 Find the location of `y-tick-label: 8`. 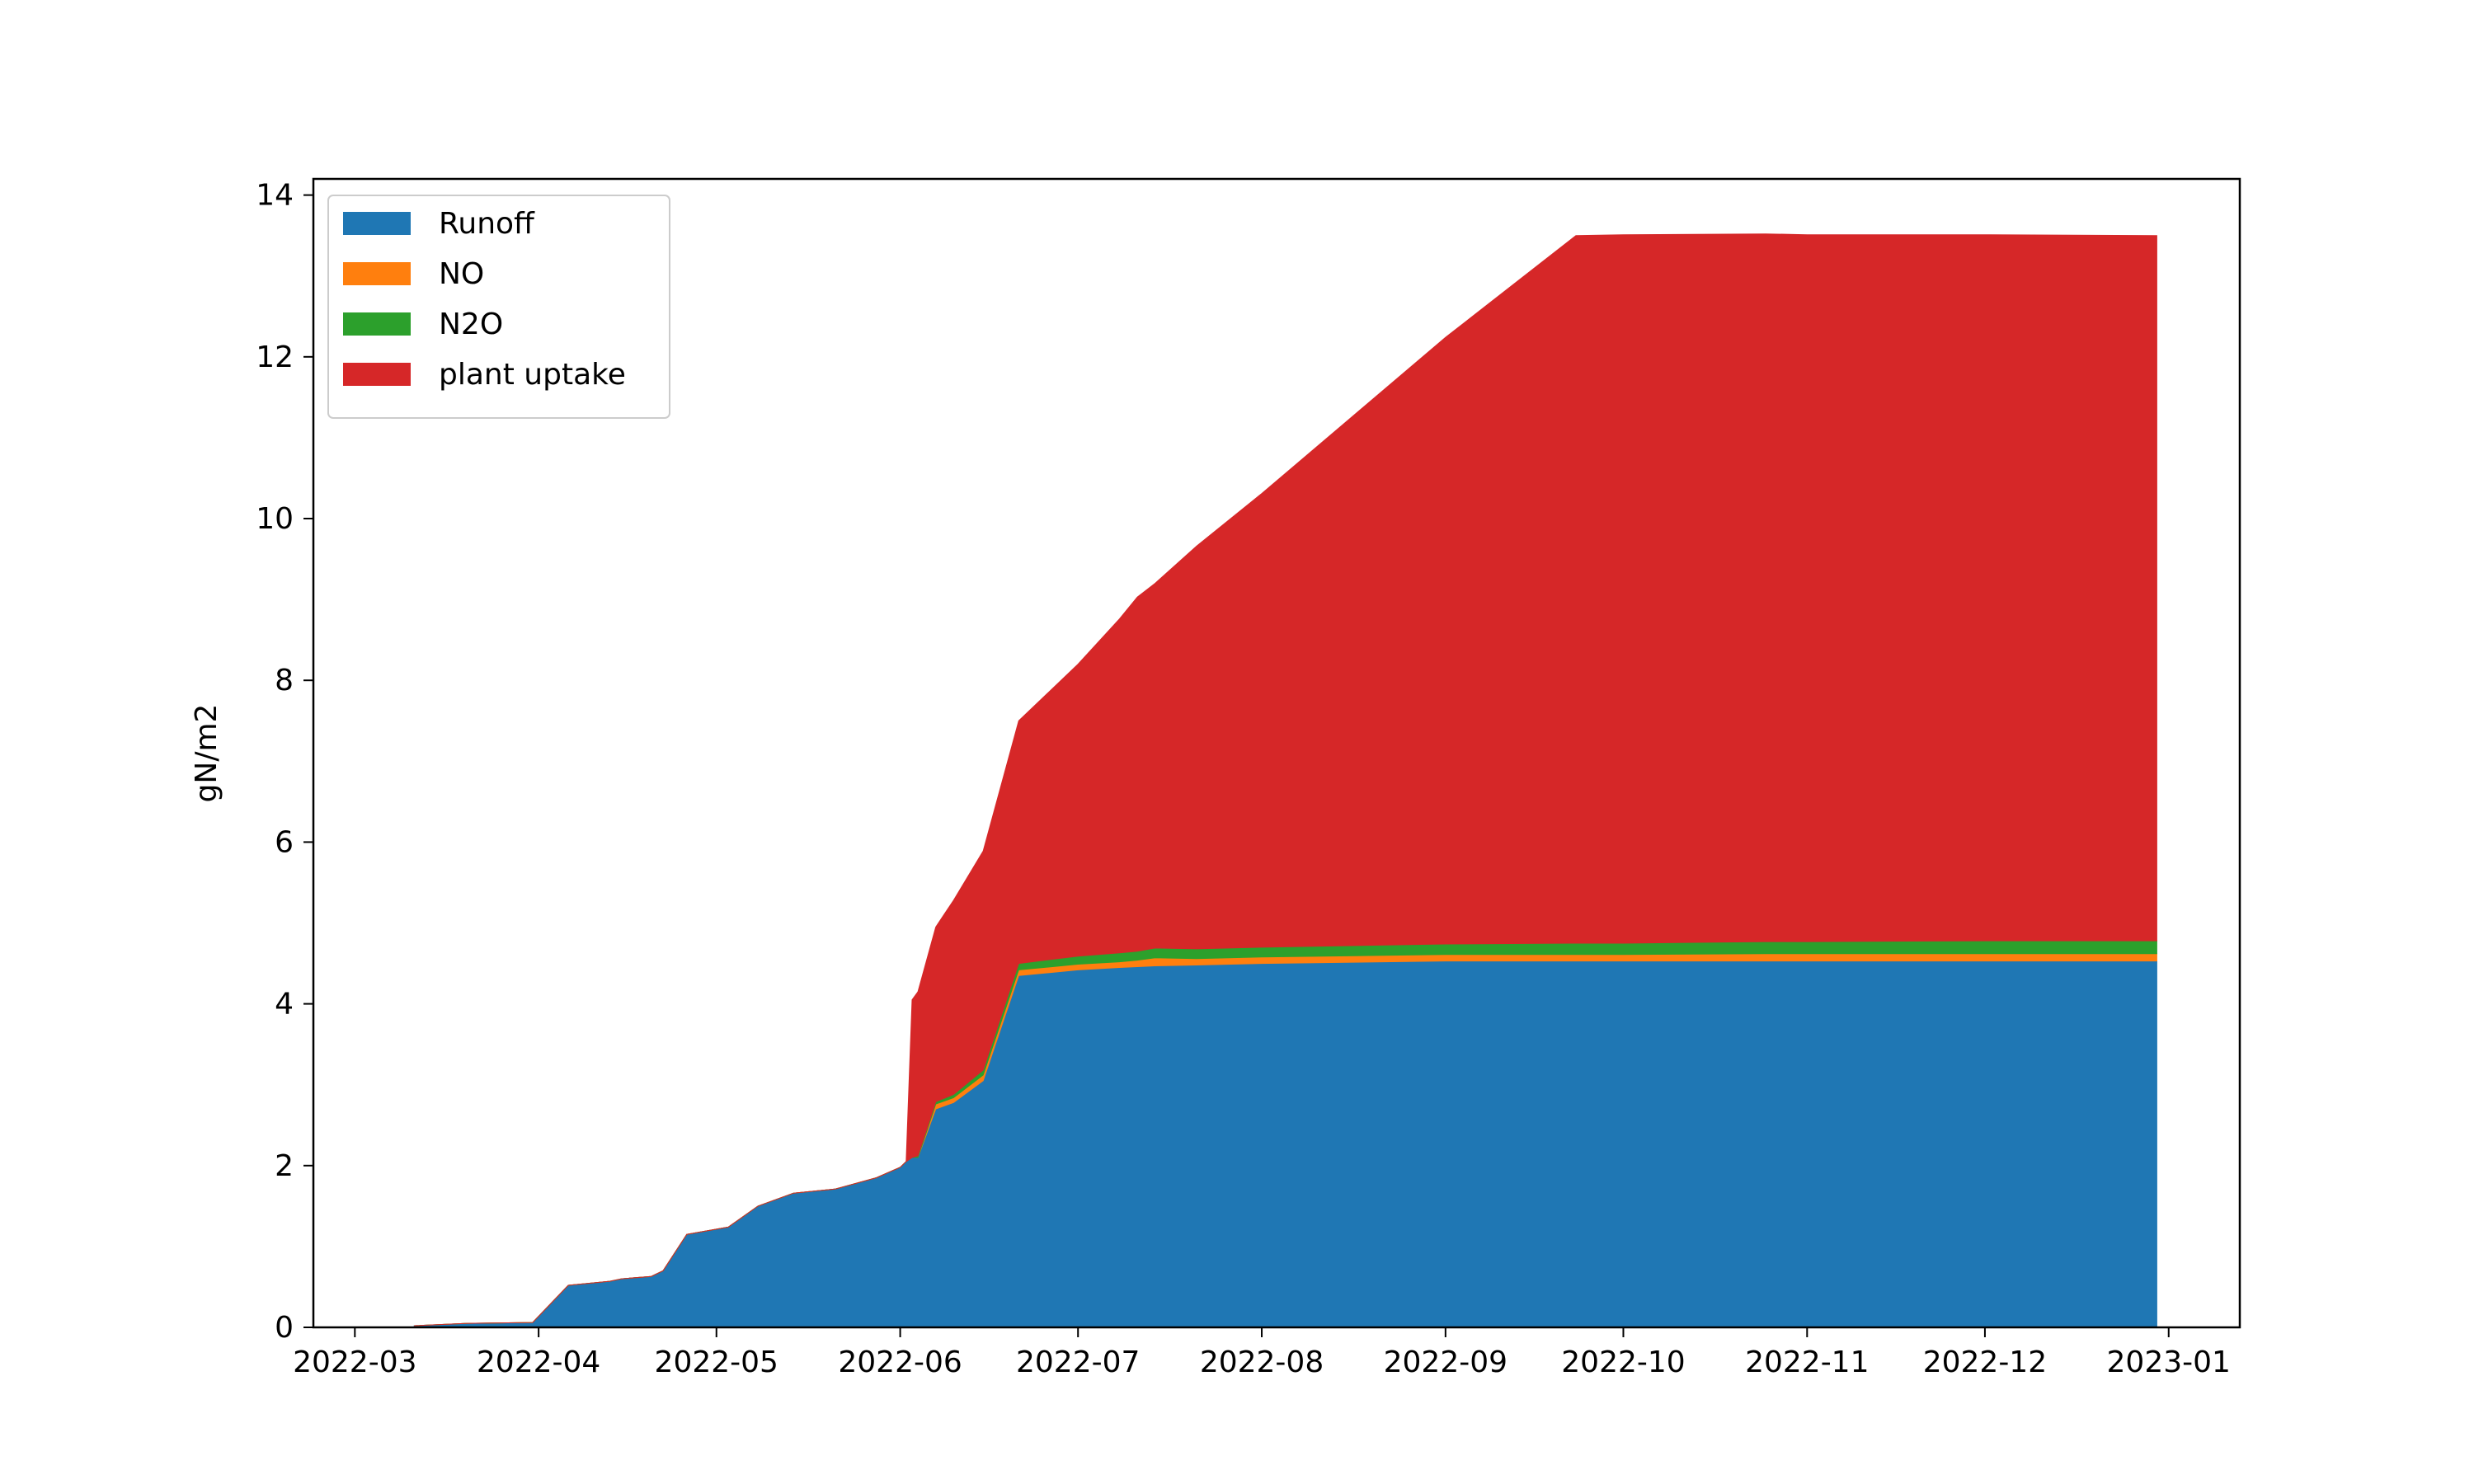

y-tick-label: 8 is located at coordinates (284, 680).